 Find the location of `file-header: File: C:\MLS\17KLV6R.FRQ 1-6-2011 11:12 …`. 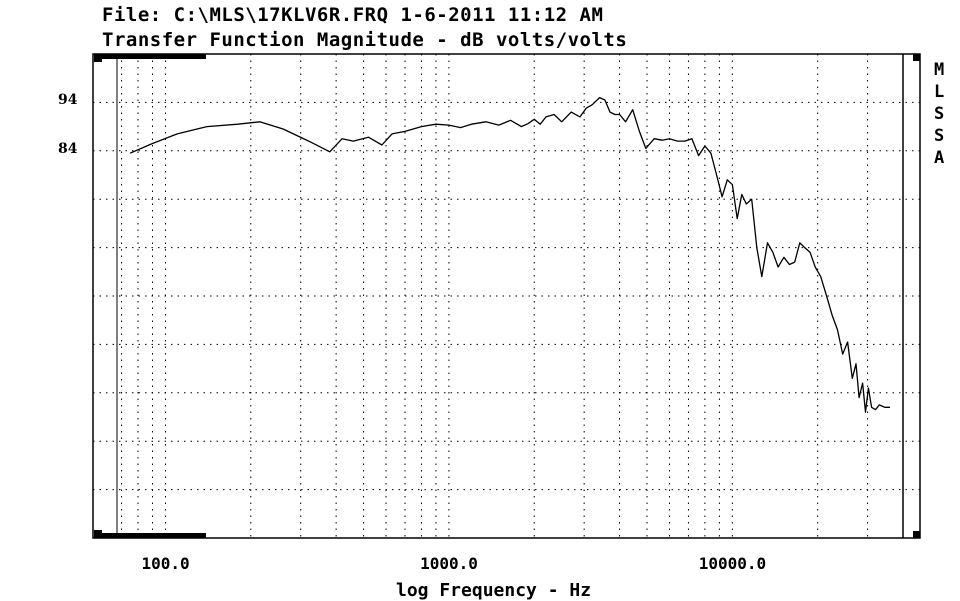

file-header: File: C:\MLS\17KLV6R.FRQ 1-6-2011 11:12 … is located at coordinates (353, 15).